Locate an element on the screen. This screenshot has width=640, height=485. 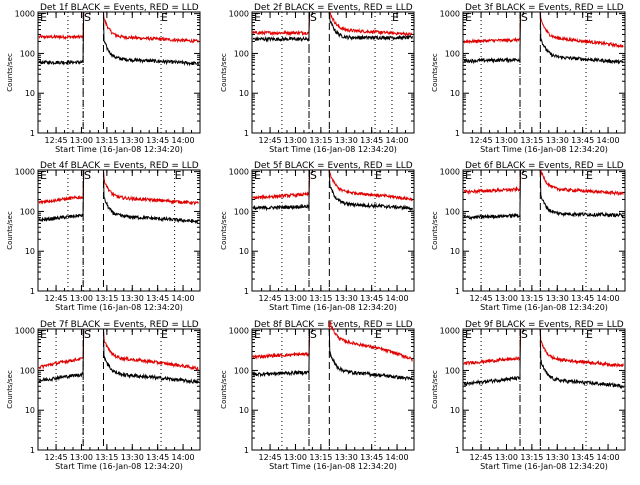
panel-title: Det 9f BLACK = Events, RED = LLD is located at coordinates (544, 325).